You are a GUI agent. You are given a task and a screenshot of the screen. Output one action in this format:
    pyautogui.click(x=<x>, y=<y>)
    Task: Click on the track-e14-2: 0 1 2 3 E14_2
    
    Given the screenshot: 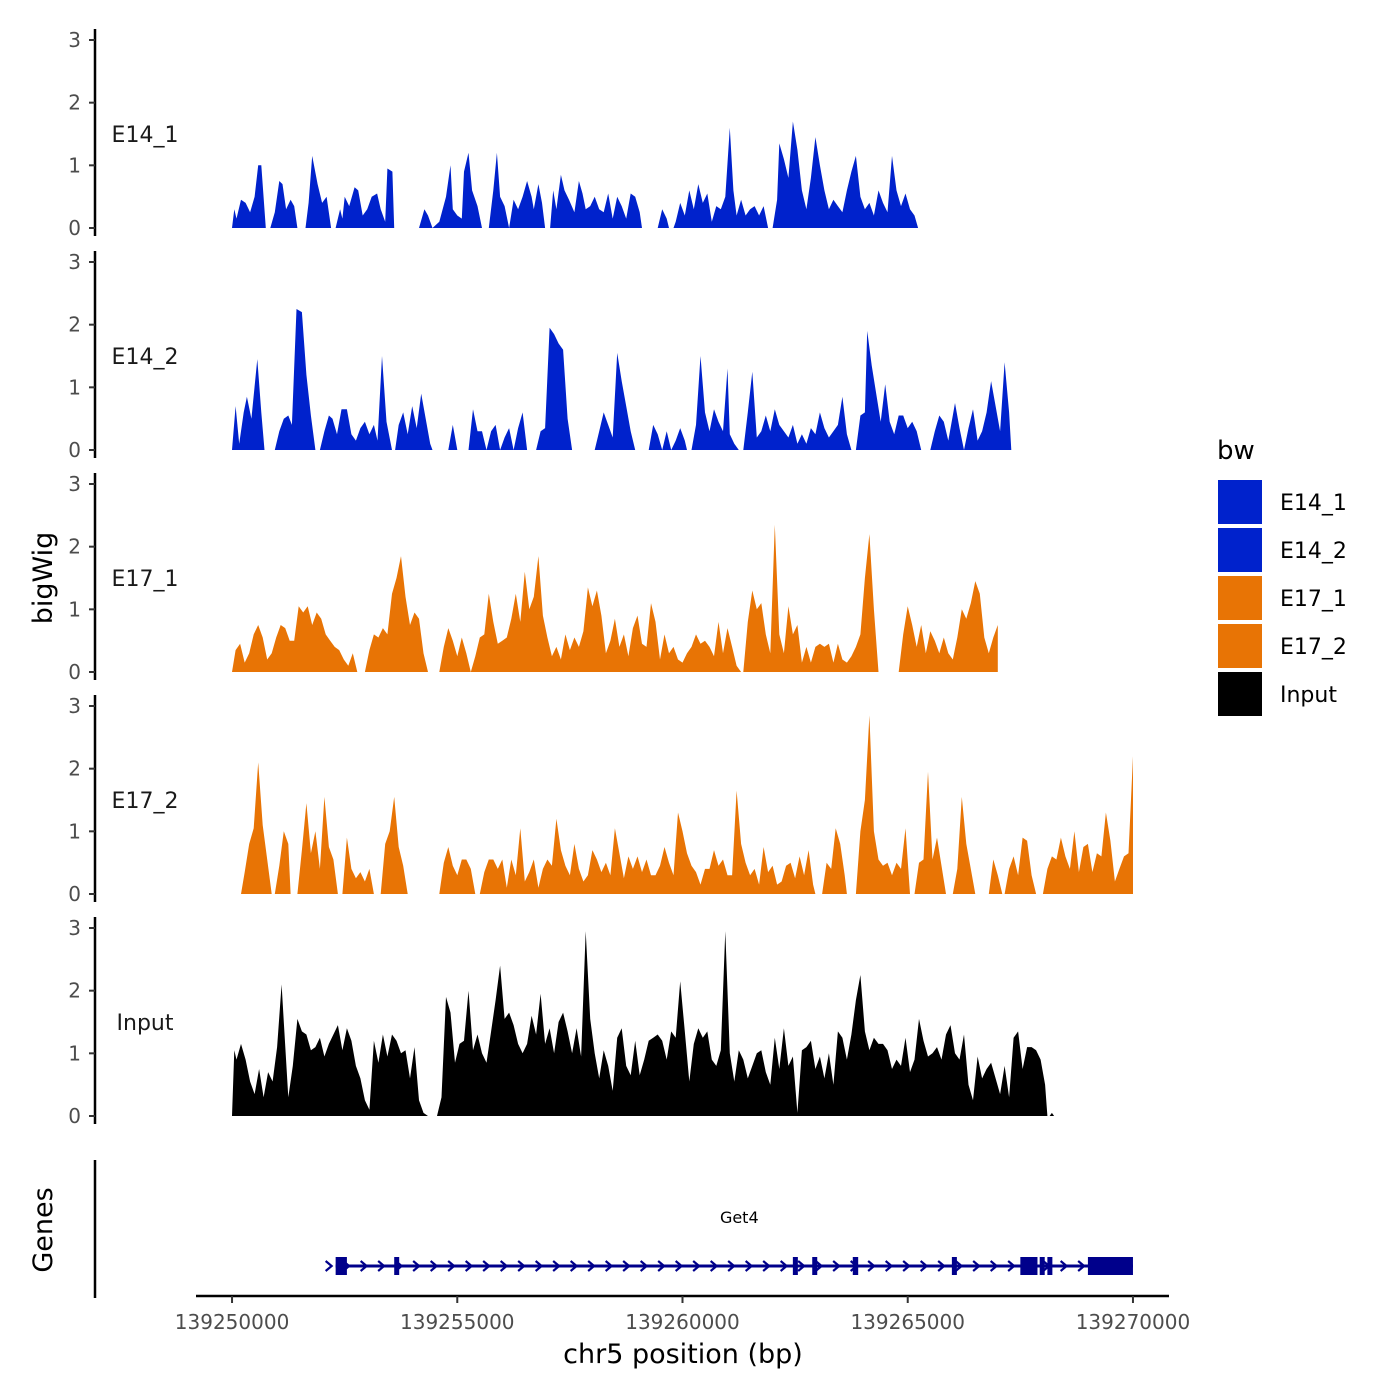 What is the action you would take?
    pyautogui.click(x=540, y=356)
    